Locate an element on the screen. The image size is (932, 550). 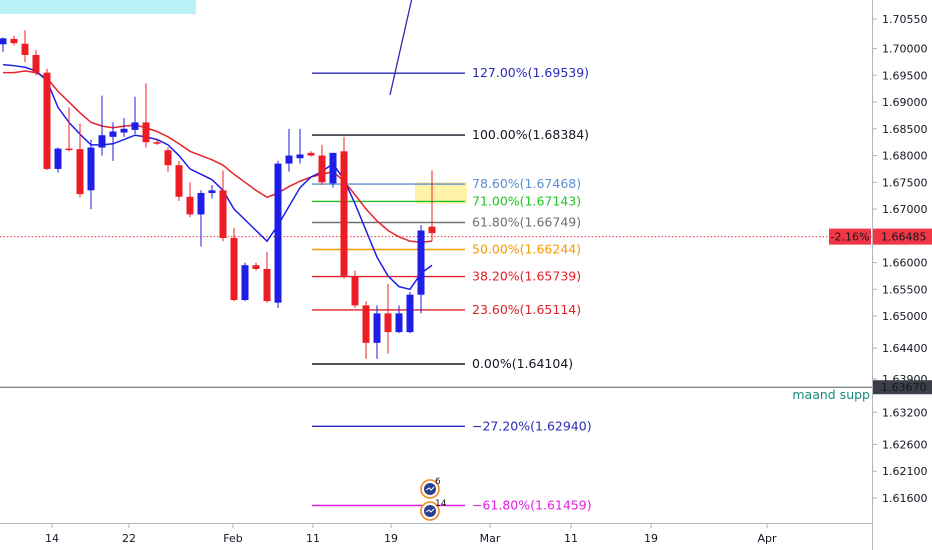
fib-label: −27.20%(1.62940) is located at coordinates (532, 425).